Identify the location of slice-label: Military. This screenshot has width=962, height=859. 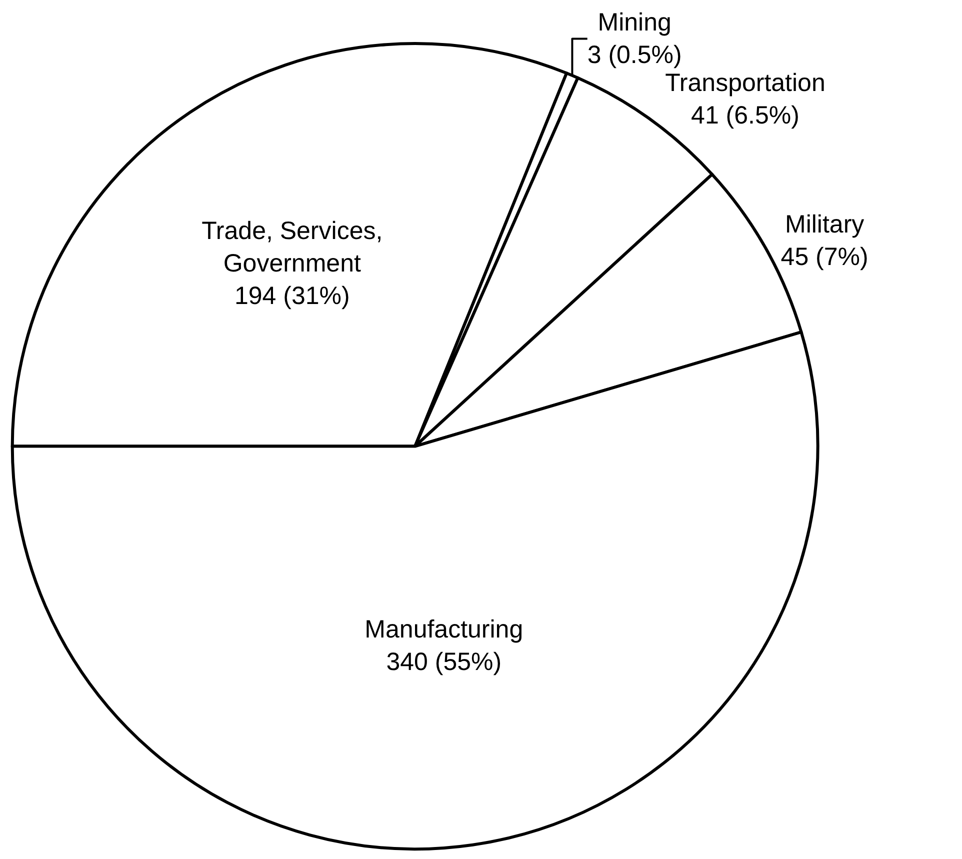
(824, 224).